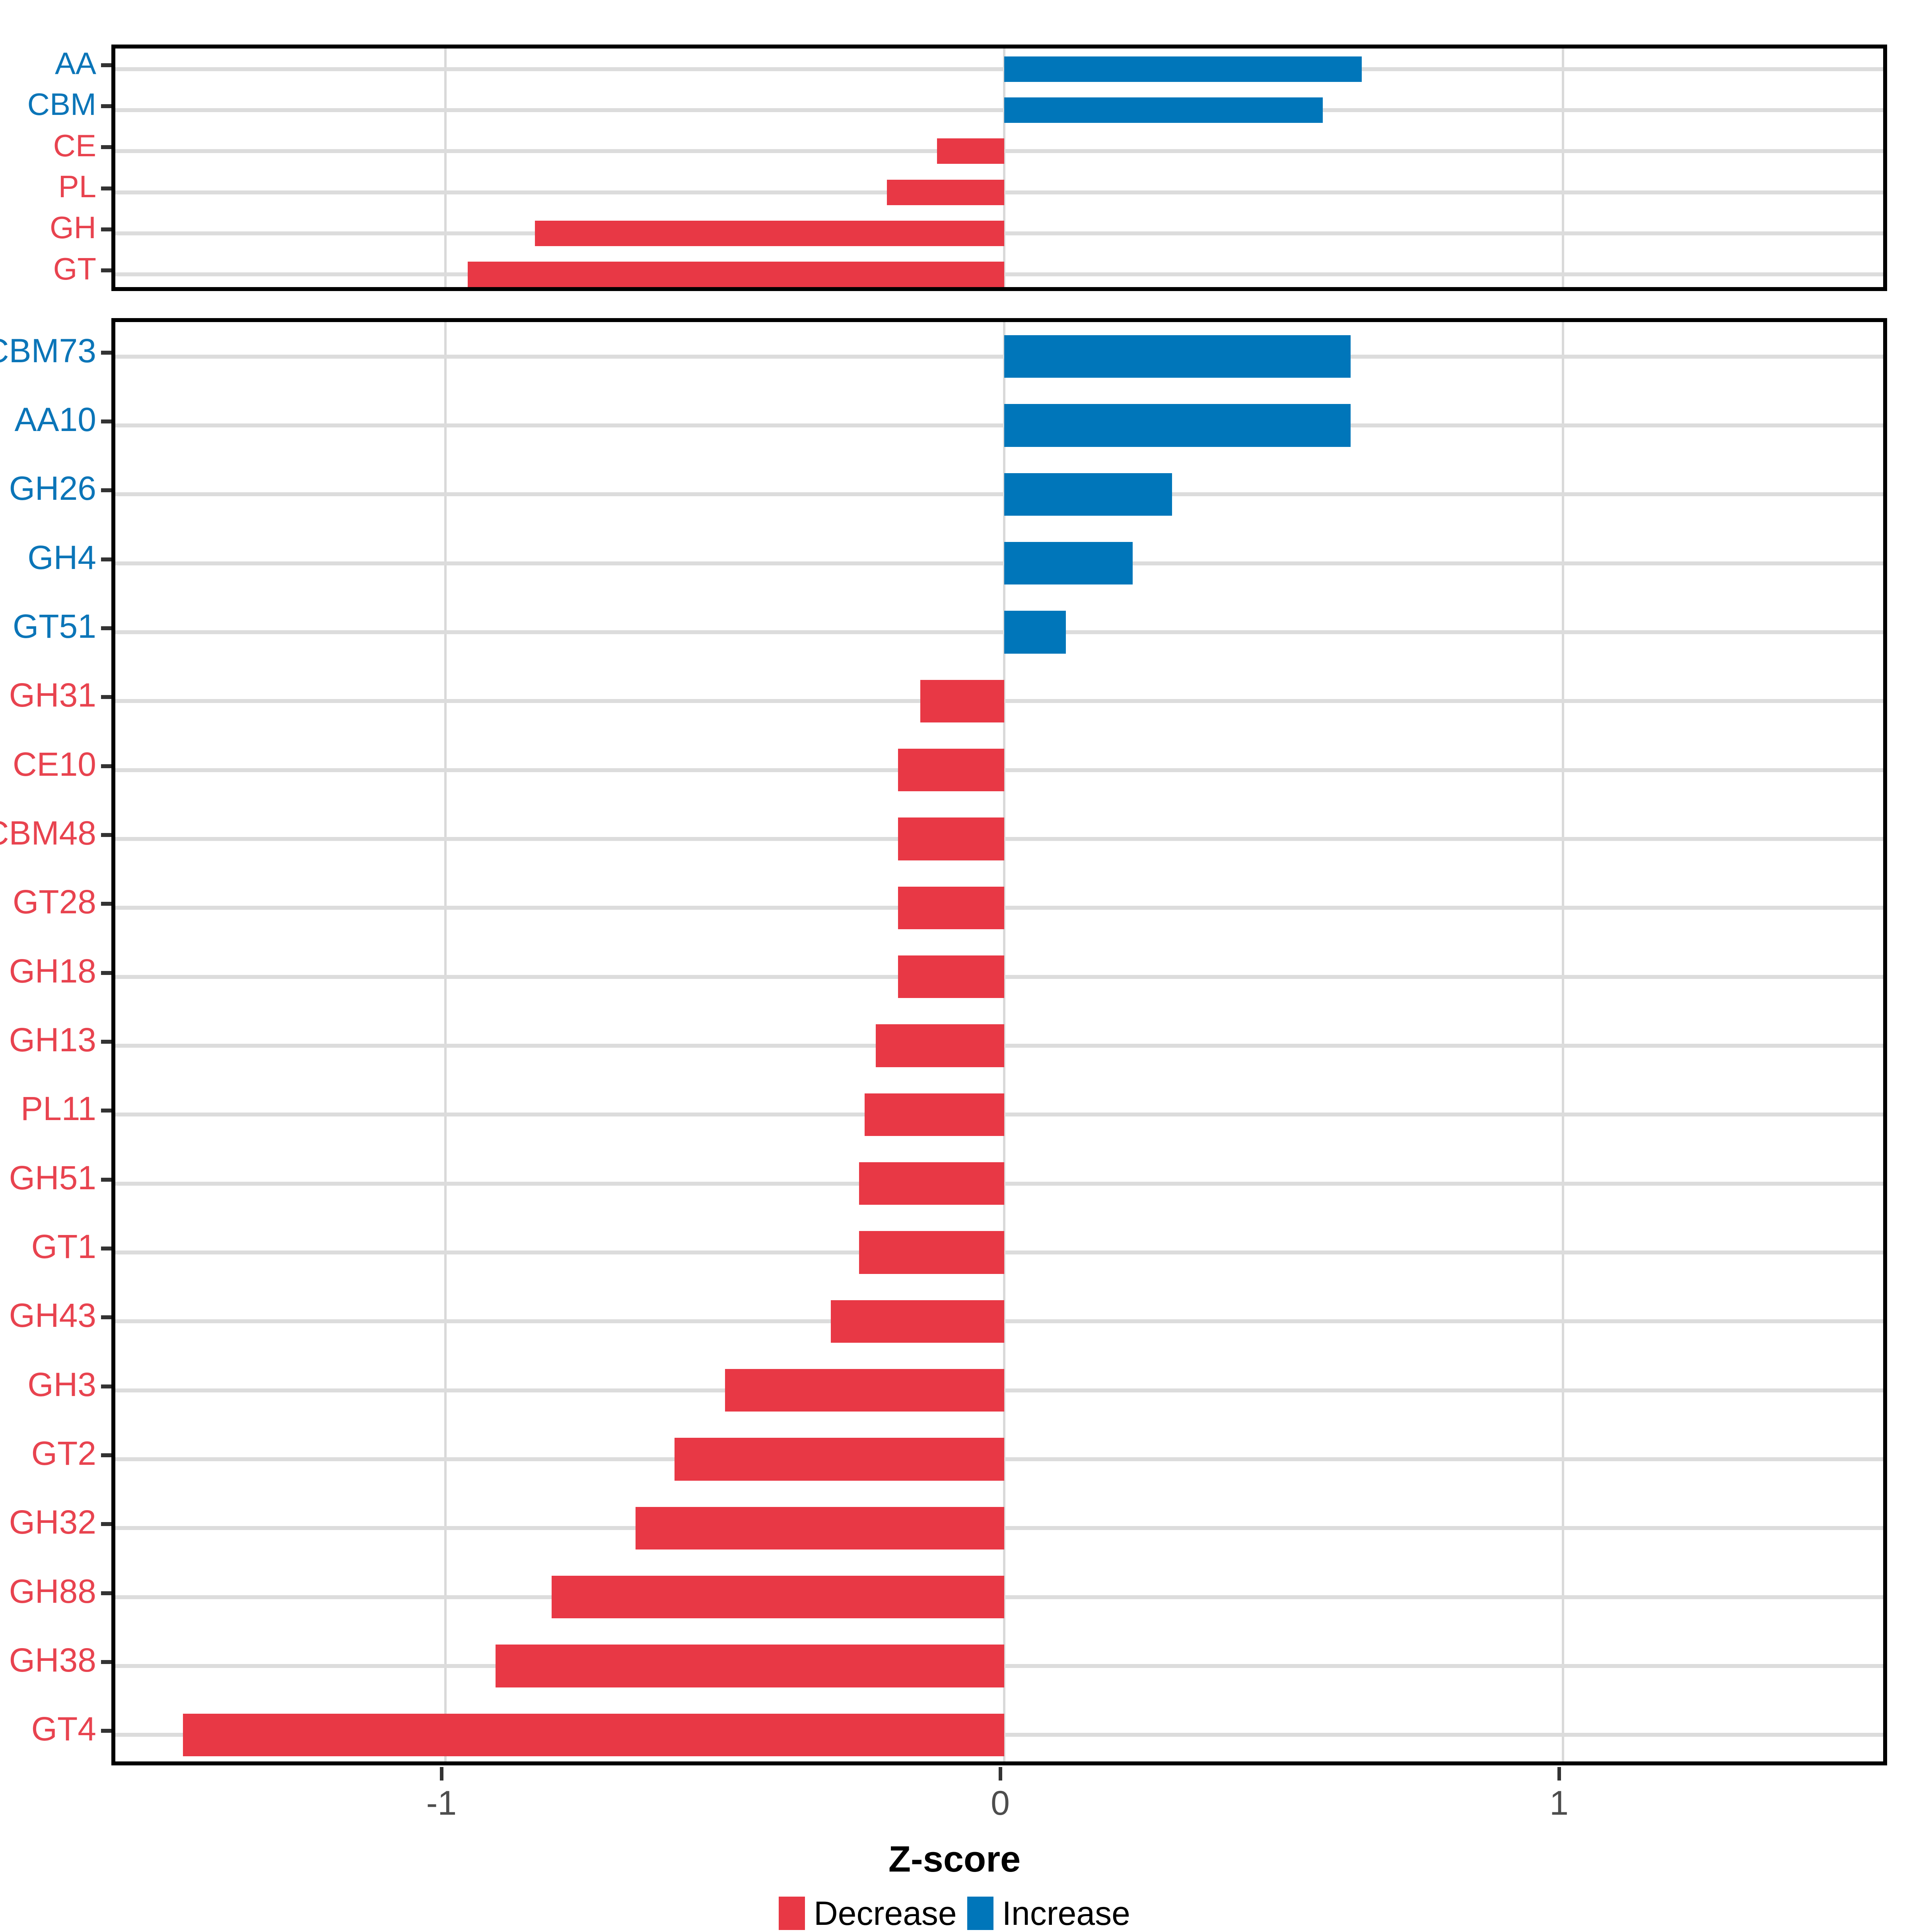 The image size is (1909, 1932). I want to click on bar-PL11, so click(934, 1114).